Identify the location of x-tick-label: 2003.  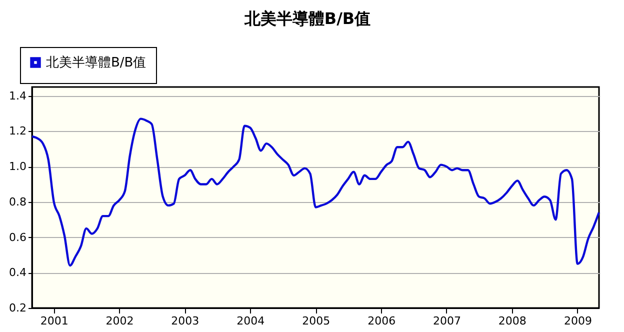
(185, 321).